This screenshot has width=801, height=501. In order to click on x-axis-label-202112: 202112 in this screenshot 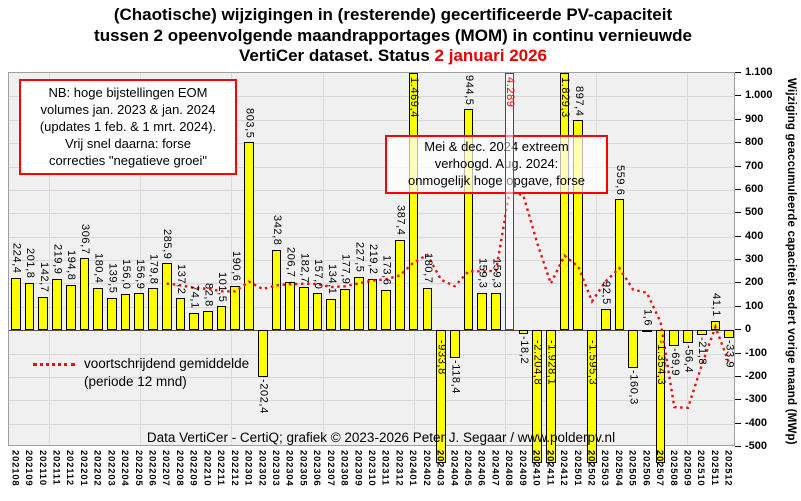, I will do `click(70, 468)`.